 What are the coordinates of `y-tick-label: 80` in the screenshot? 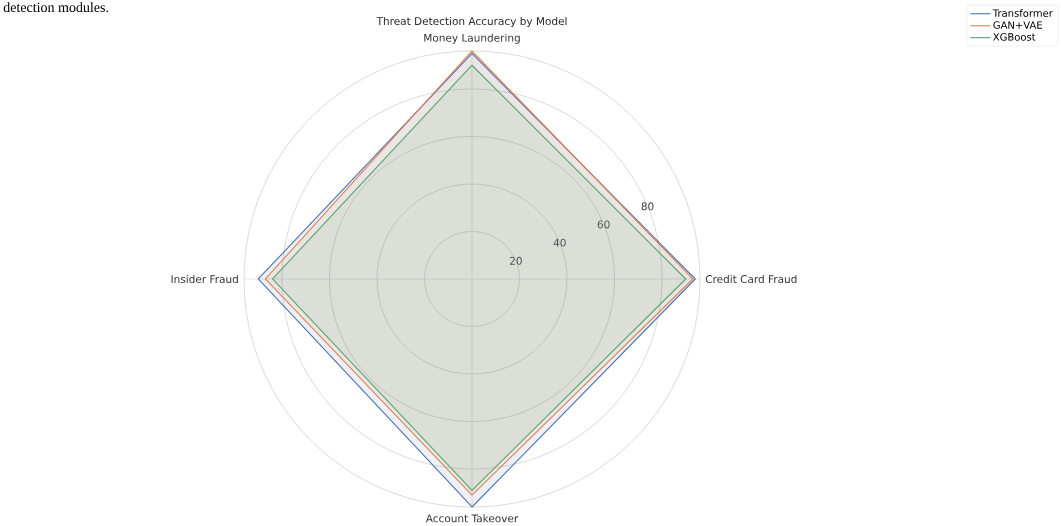 It's located at (647, 206).